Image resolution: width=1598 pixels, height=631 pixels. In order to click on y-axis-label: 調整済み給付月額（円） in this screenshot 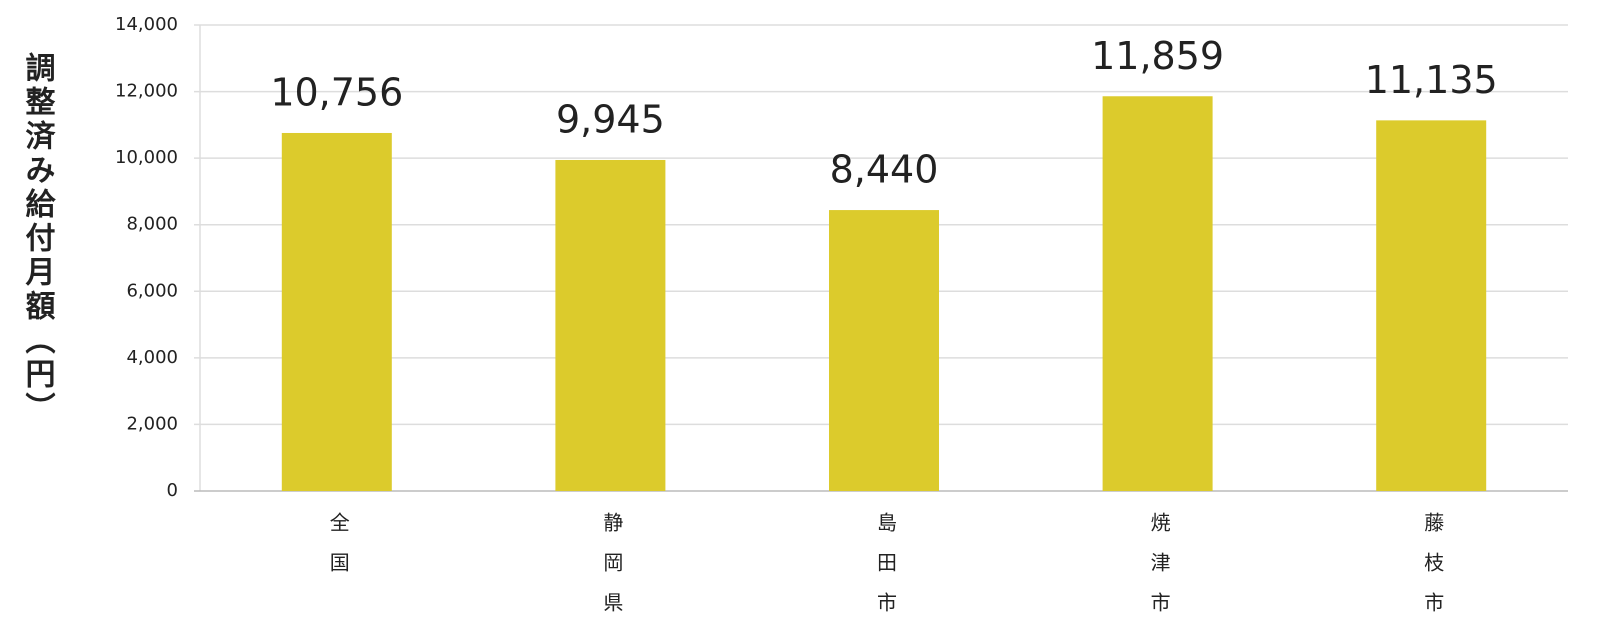, I will do `click(38, 239)`.